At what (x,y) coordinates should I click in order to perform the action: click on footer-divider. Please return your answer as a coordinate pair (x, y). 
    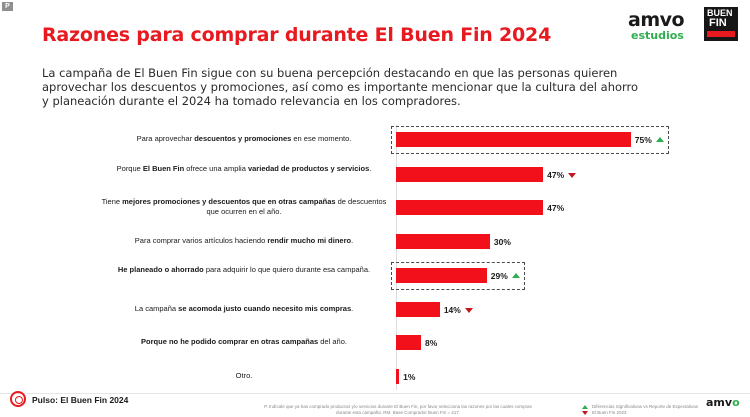
    Looking at the image, I should click on (375, 393).